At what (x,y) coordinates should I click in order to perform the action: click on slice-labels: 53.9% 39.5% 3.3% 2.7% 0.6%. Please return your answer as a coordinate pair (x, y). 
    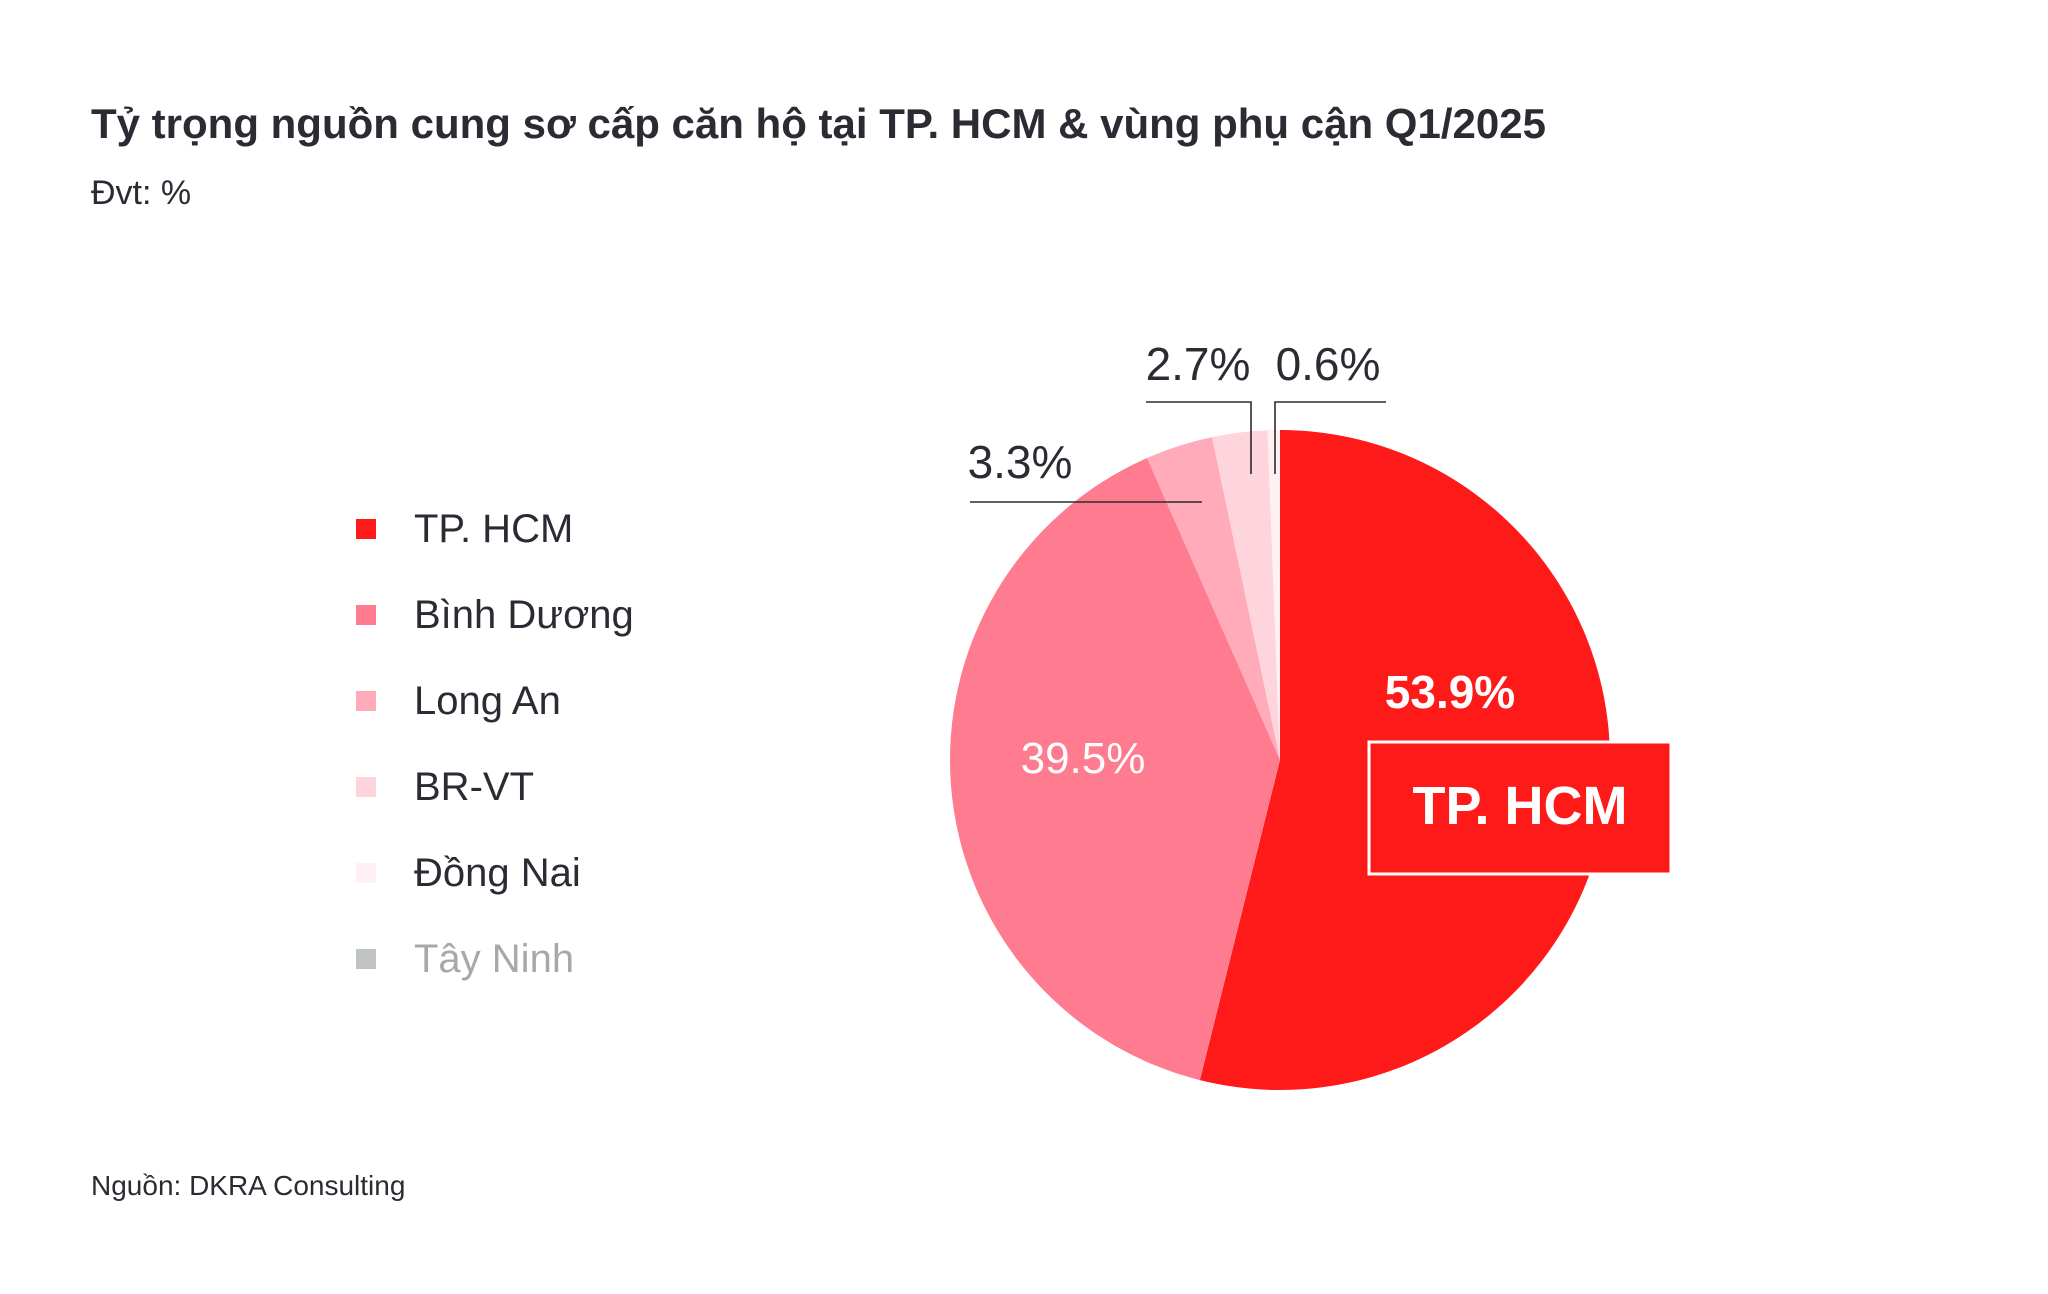
    Looking at the image, I should click on (1242, 560).